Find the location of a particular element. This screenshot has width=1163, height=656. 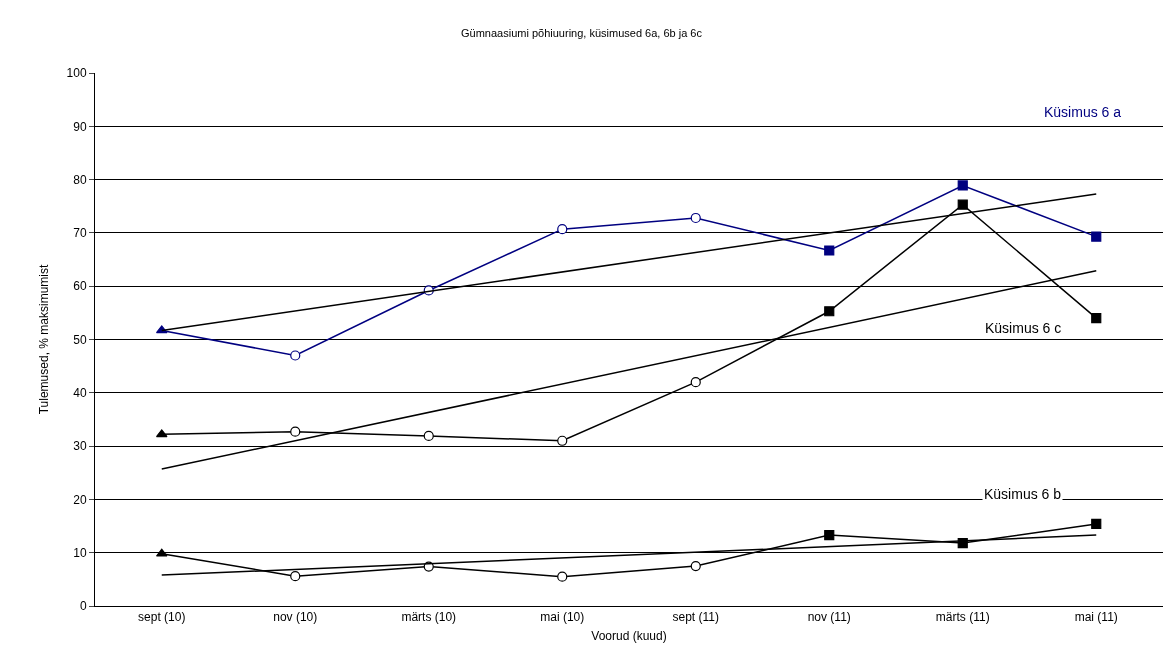

x-tick-label: nov (11) is located at coordinates (829, 617).